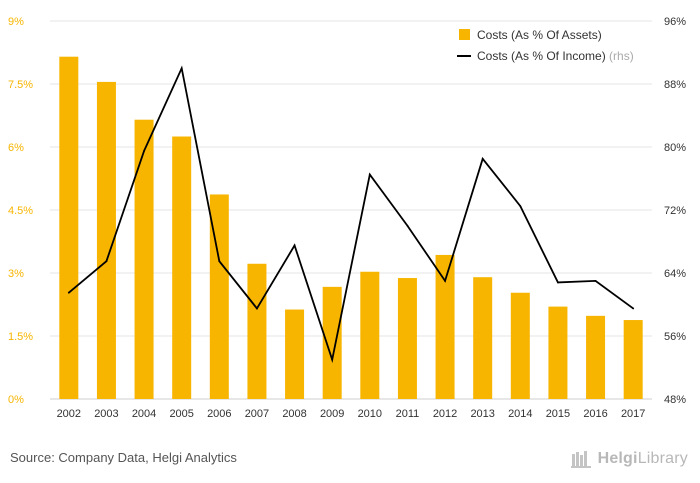  What do you see at coordinates (482, 158) in the screenshot?
I see `line-point-2013` at bounding box center [482, 158].